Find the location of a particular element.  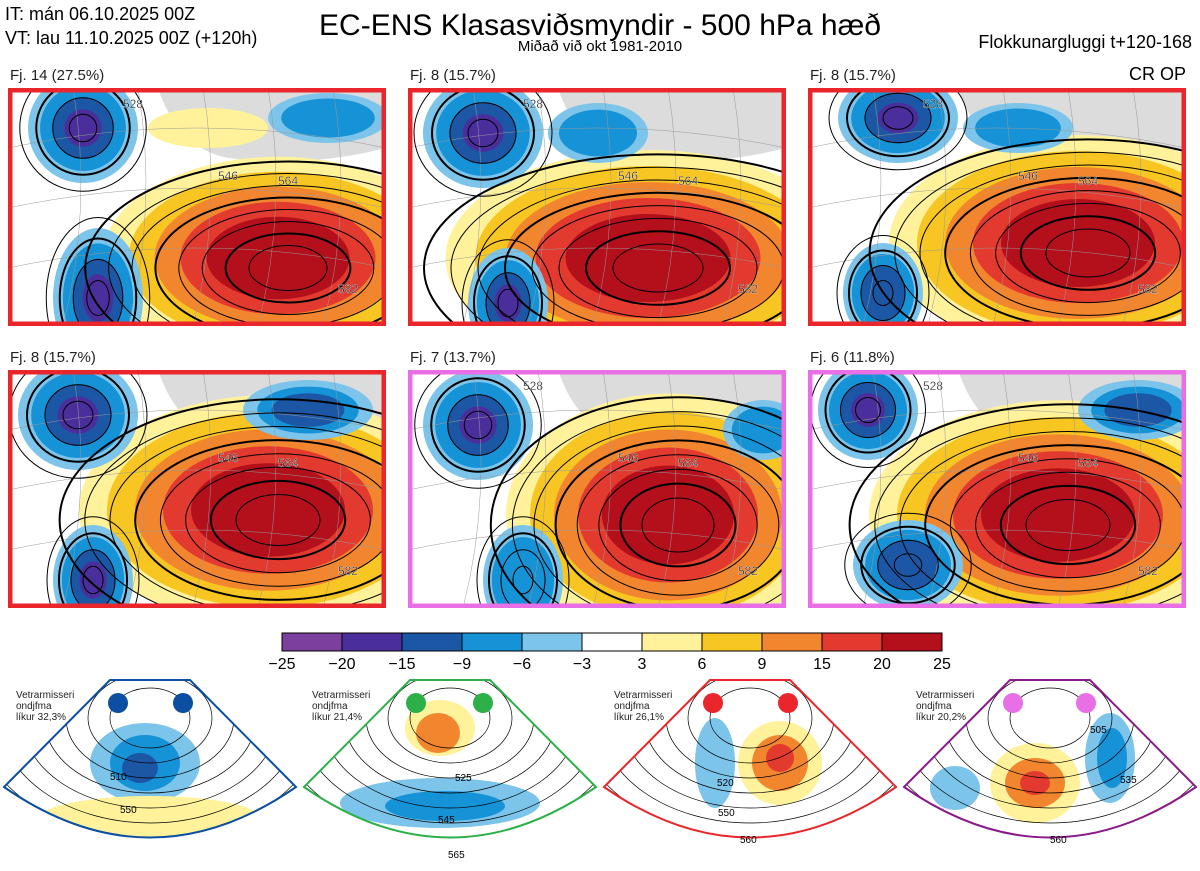

cluster-map-4: 546 564 582 is located at coordinates (197, 489).